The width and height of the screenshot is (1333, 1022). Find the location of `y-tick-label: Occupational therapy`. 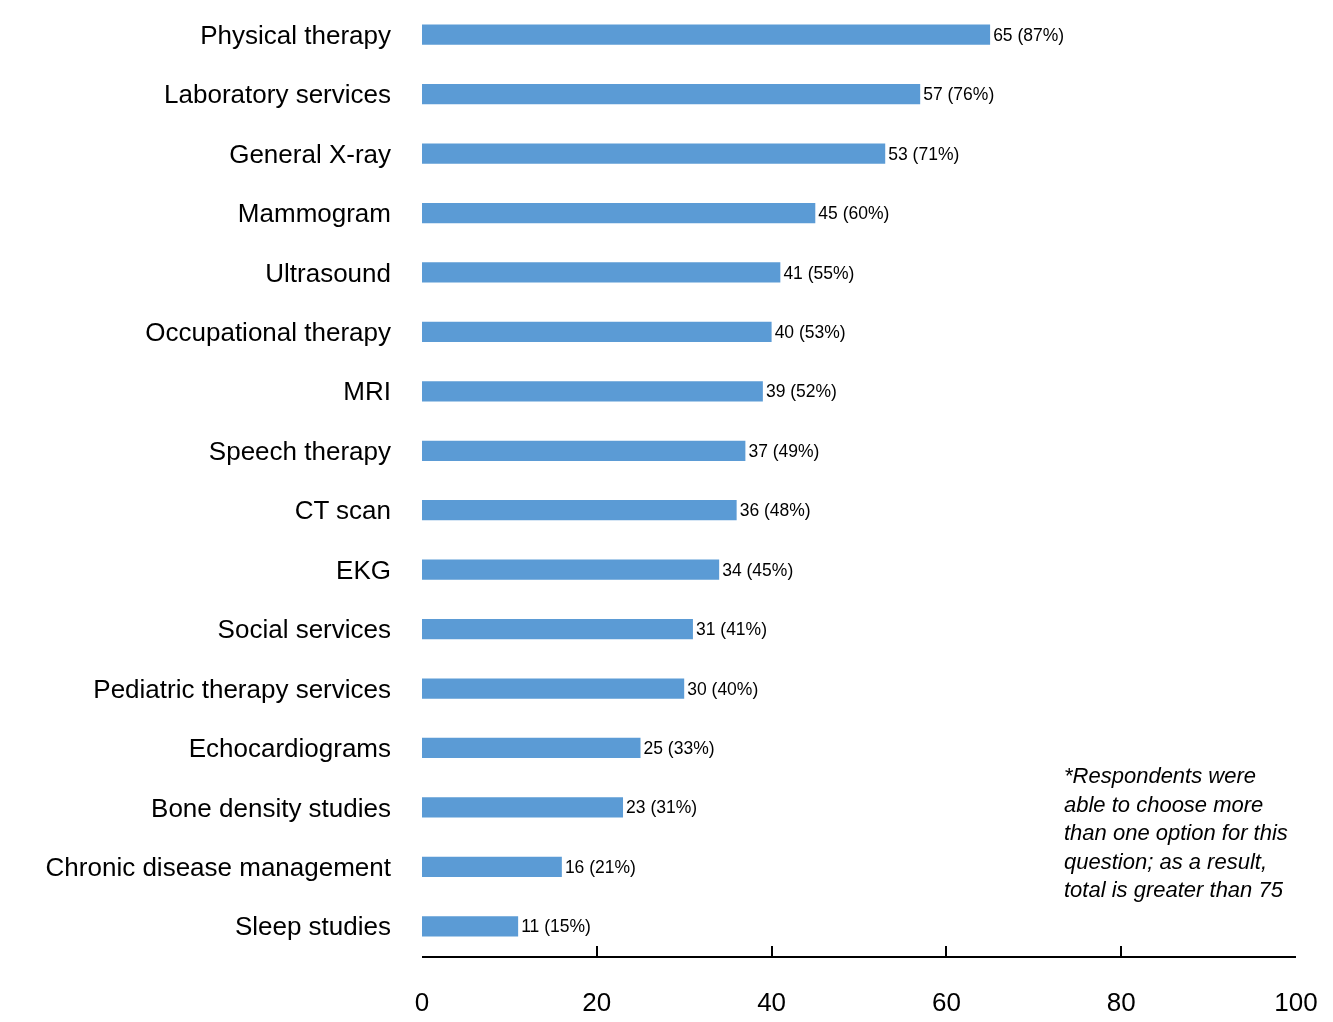

y-tick-label: Occupational therapy is located at coordinates (268, 332).